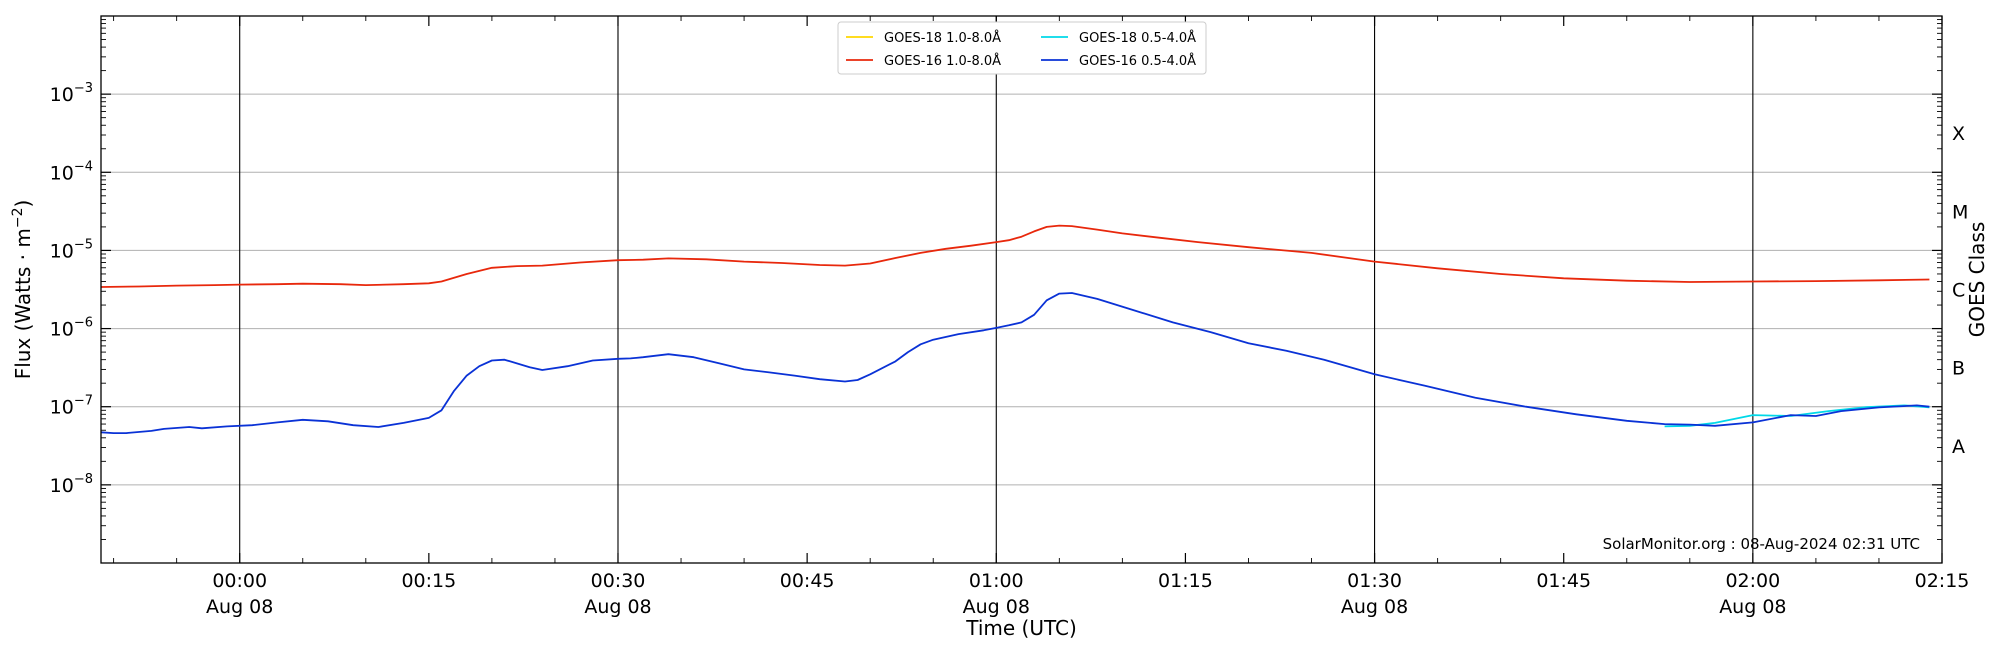 This screenshot has width=2000, height=650. I want to click on legend-entry-label: GOES-16 0.5-4.0Å, so click(1137, 61).